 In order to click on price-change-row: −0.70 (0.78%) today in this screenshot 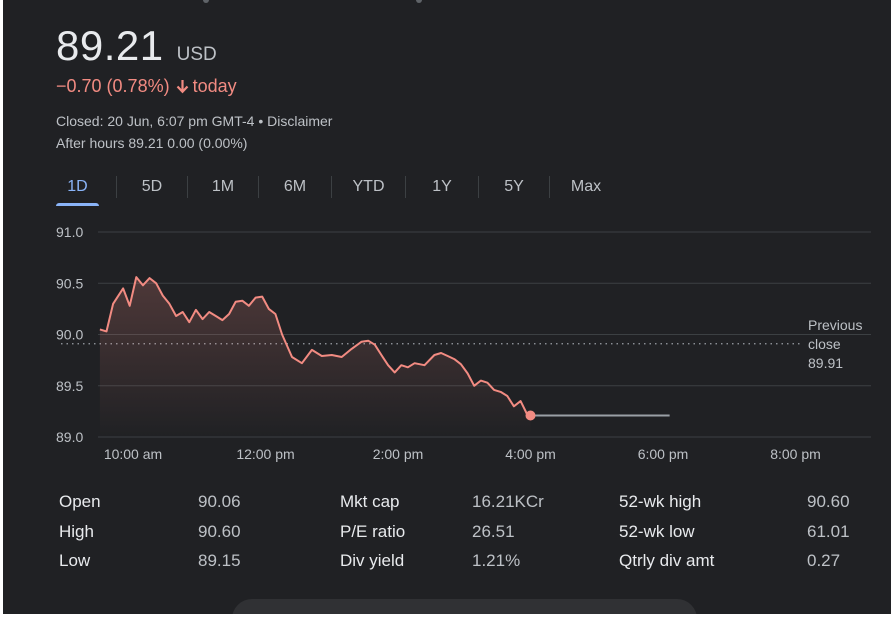, I will do `click(146, 86)`.